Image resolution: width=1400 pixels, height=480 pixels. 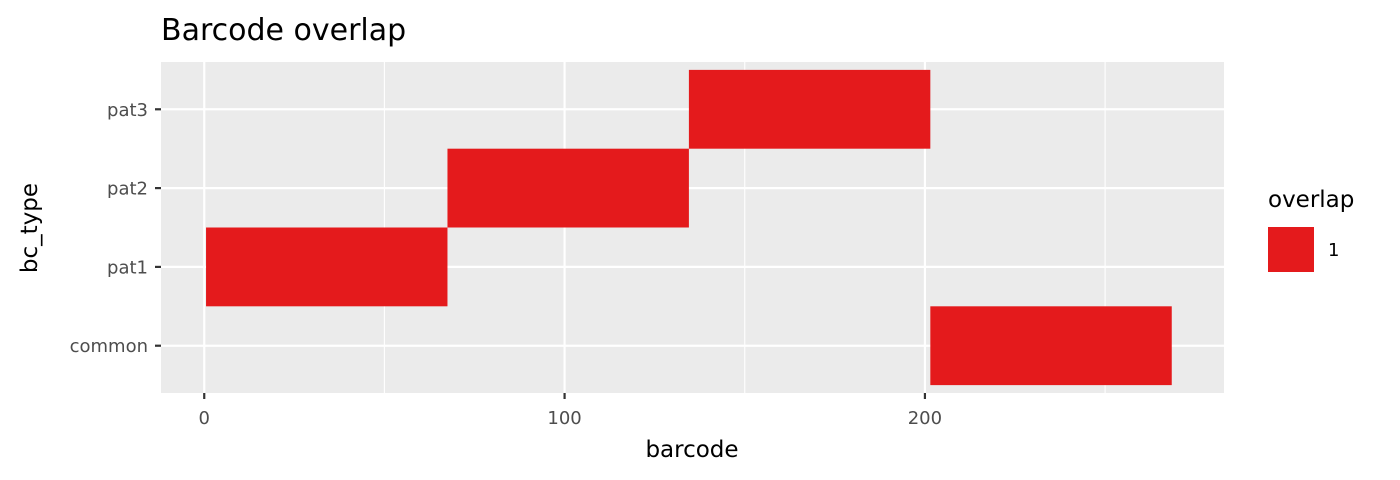 What do you see at coordinates (115, 228) in the screenshot?
I see `y-axis: common pat1 pat2 pat3` at bounding box center [115, 228].